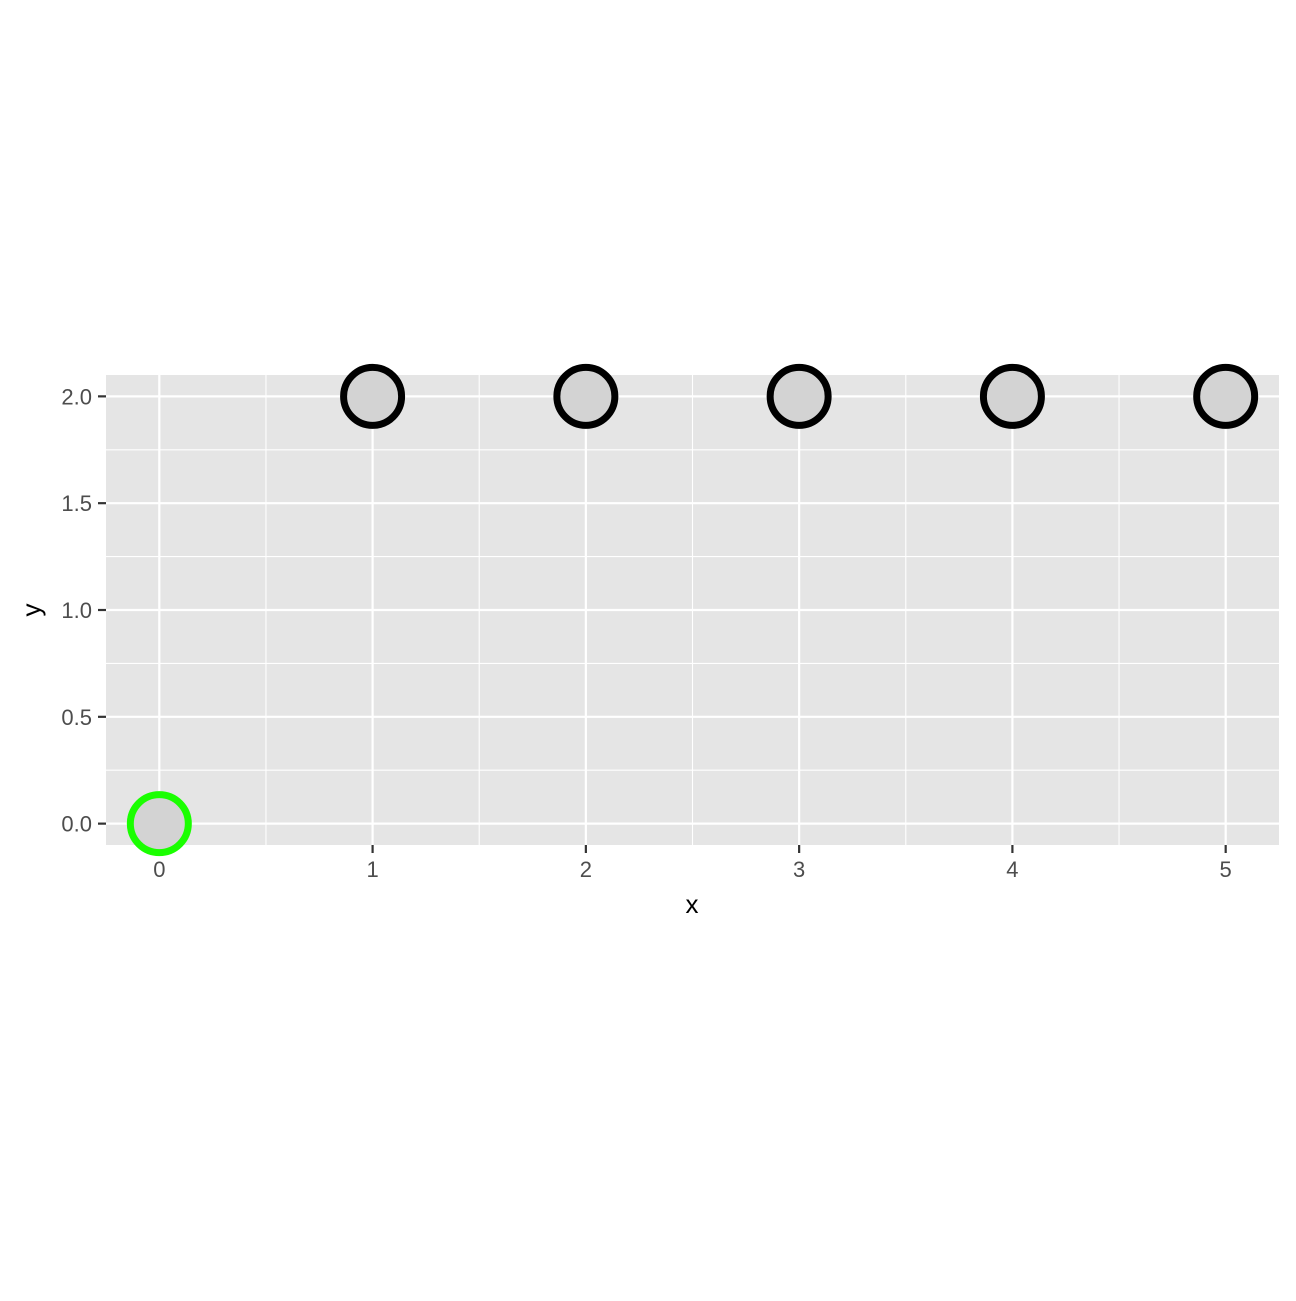 This screenshot has width=1296, height=1301. Describe the element at coordinates (1226, 869) in the screenshot. I see `x-tick-label: 5` at that location.